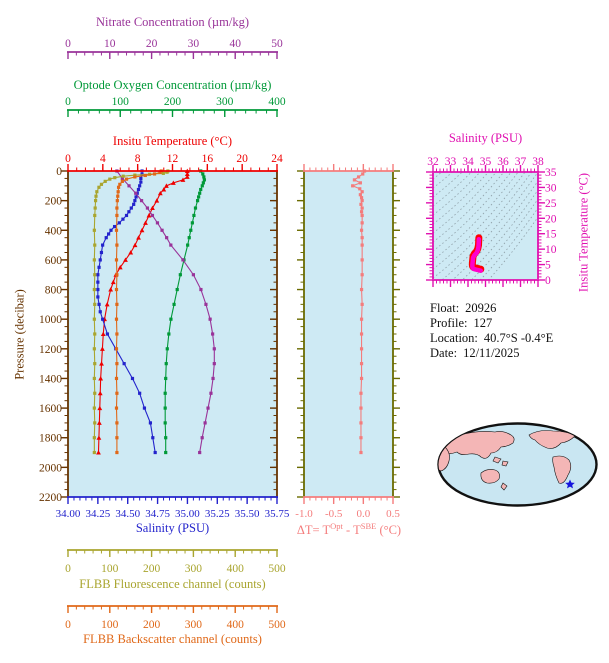 The height and width of the screenshot is (663, 609). Describe the element at coordinates (433, 162) in the screenshot. I see `tick-label: 32` at that location.